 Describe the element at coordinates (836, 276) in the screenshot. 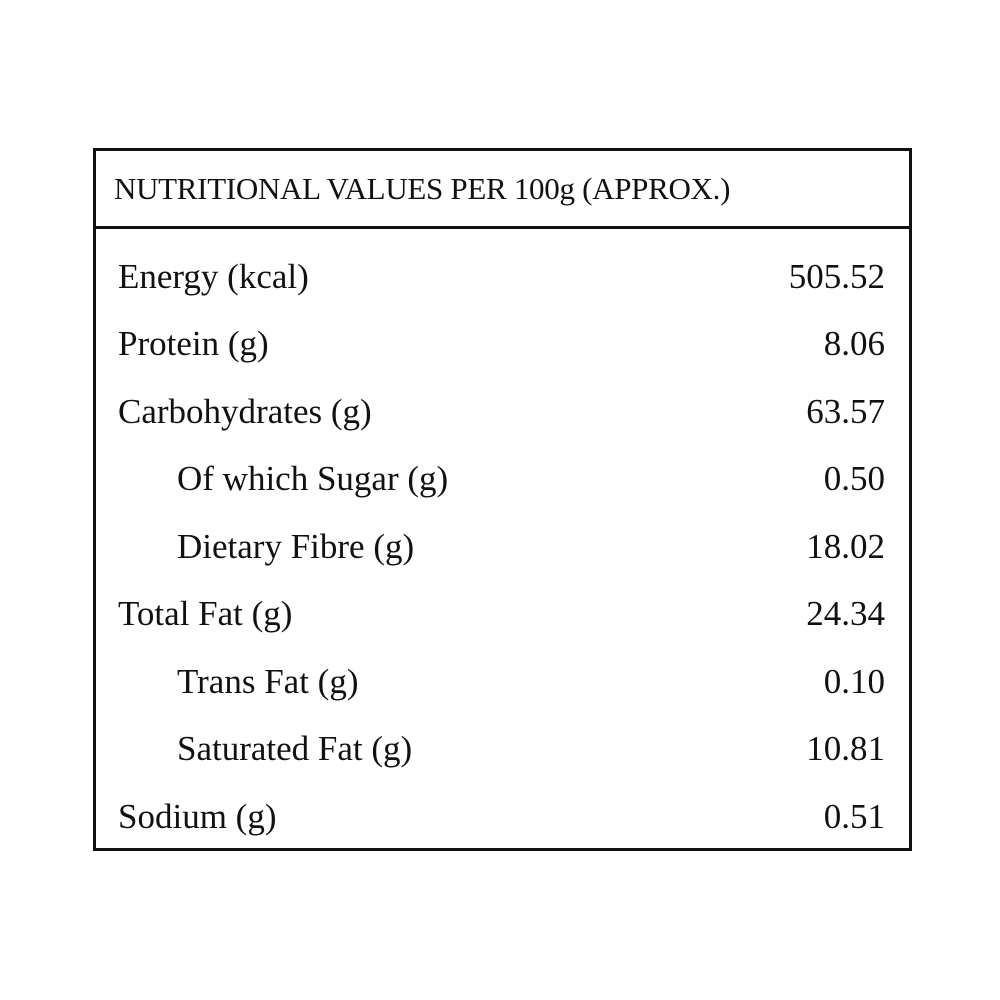

I see `row-value: 505.52` at that location.